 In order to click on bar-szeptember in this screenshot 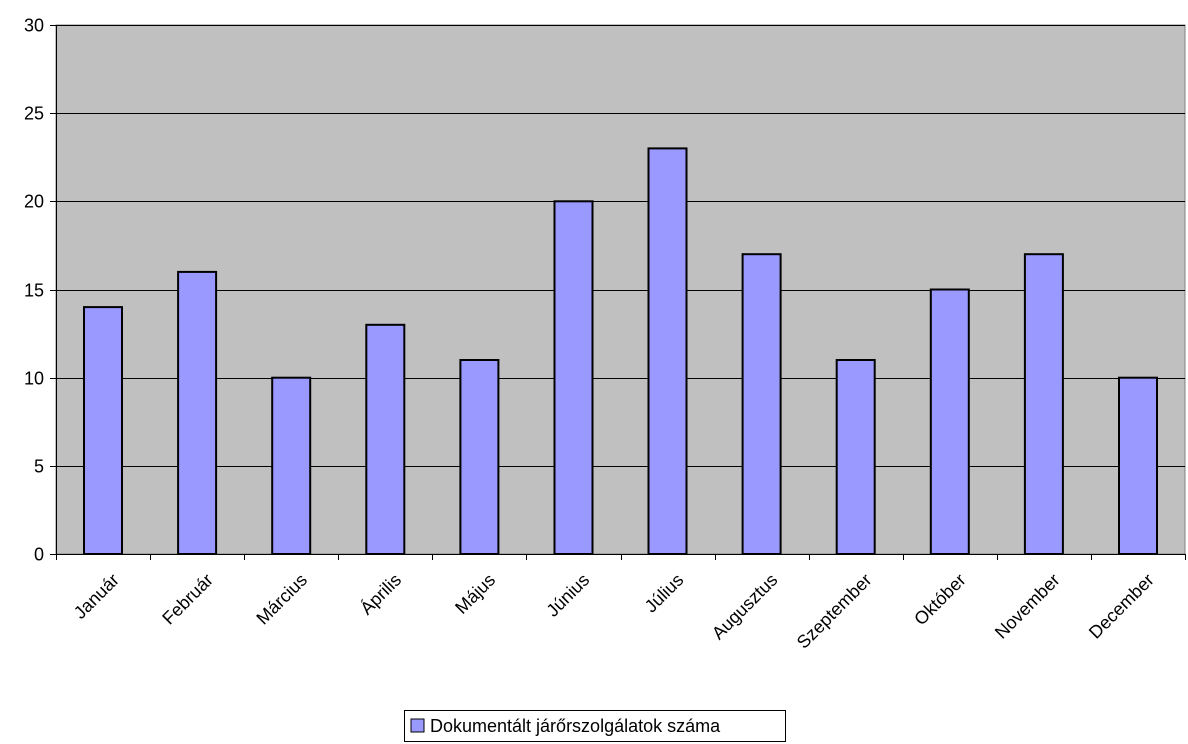, I will do `click(855, 457)`.